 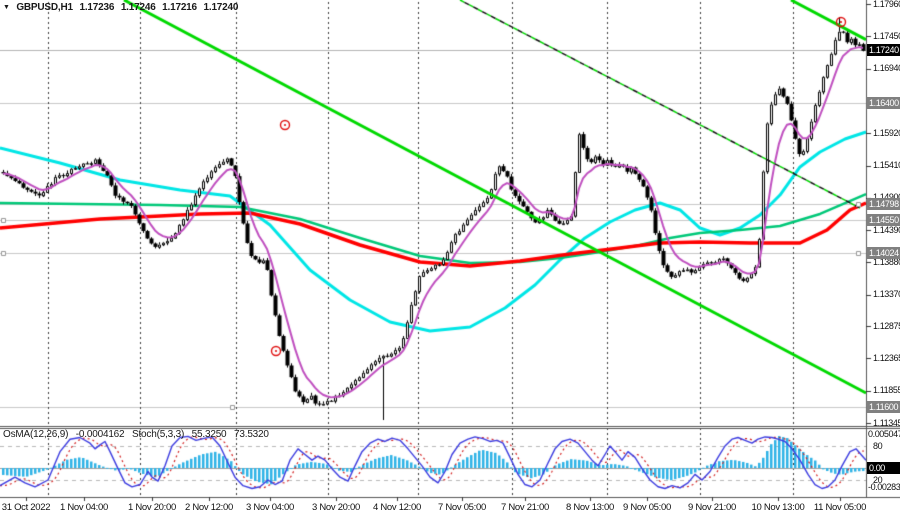 I want to click on time-axis-label: 10 Nov 13:00, so click(x=778, y=507).